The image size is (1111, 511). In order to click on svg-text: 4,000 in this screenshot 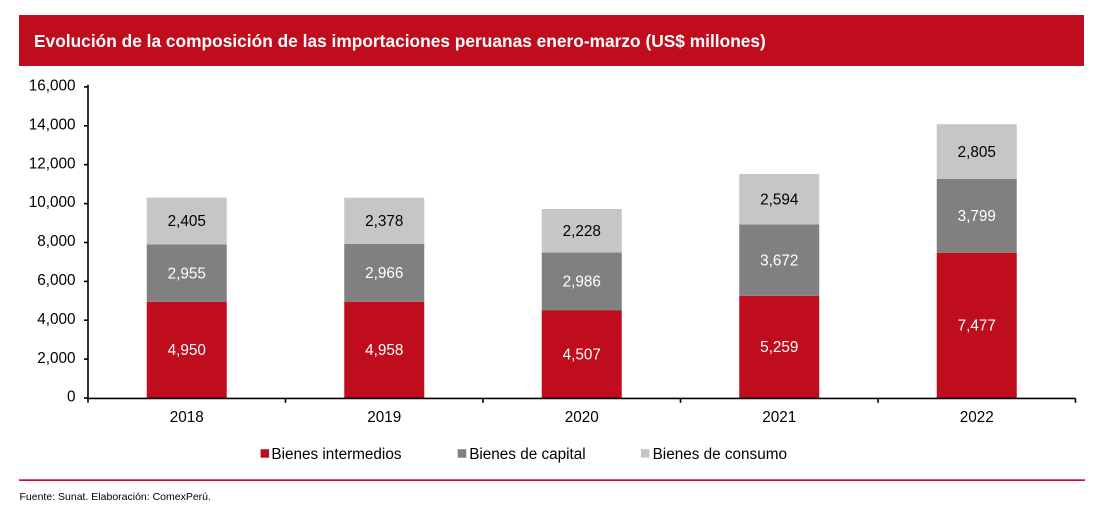, I will do `click(56, 319)`.